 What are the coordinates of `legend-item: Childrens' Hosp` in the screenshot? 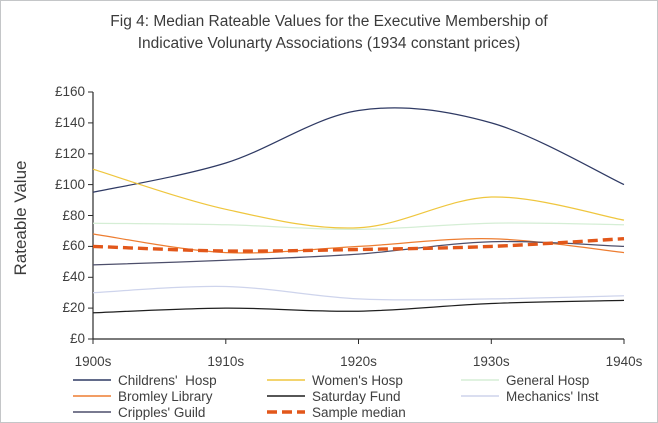 It's located at (170, 380).